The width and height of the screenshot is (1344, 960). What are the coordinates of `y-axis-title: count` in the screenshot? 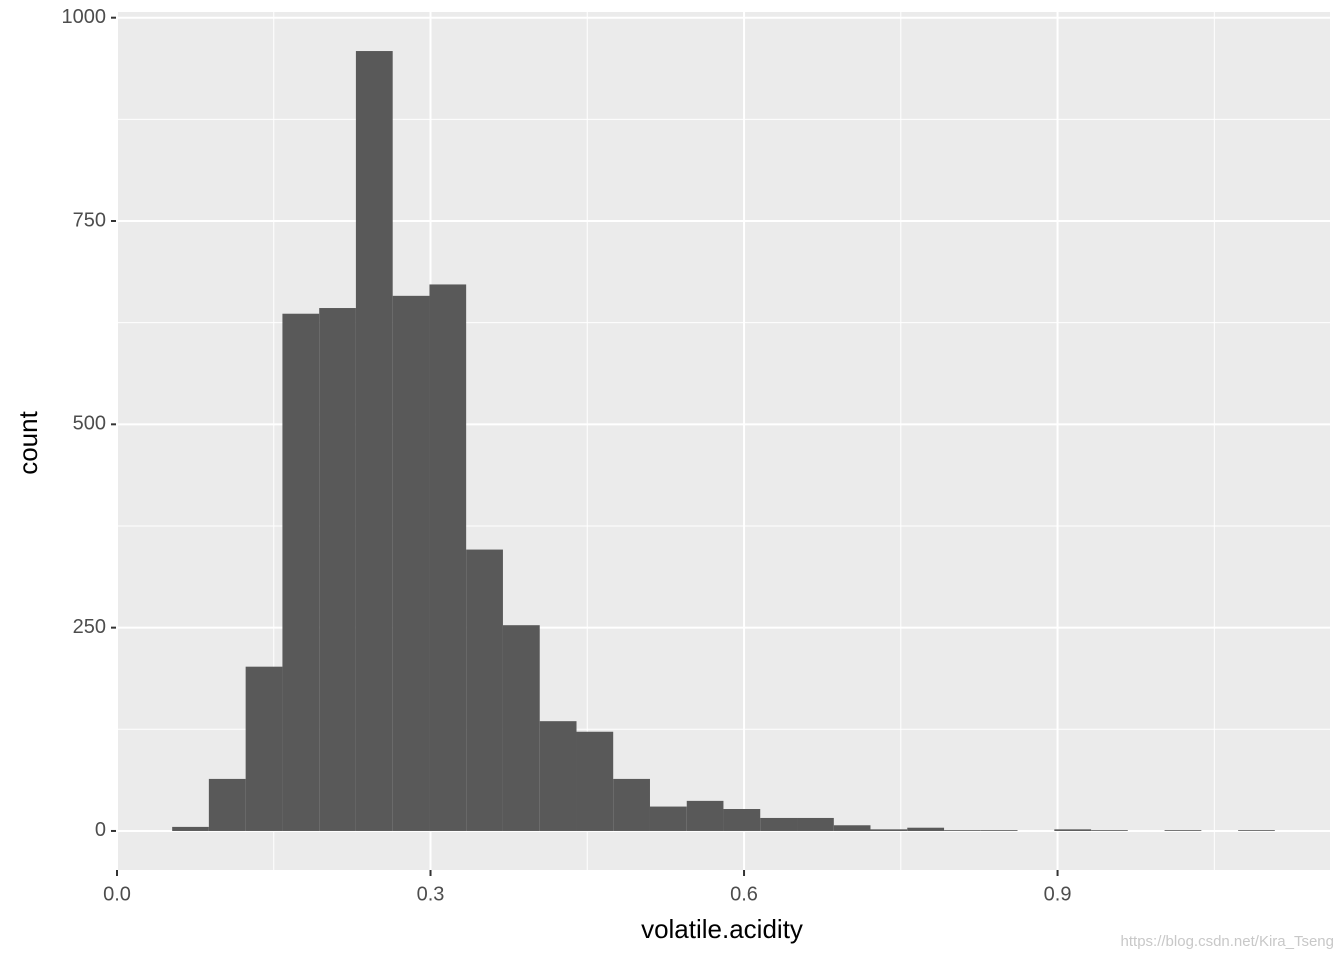 It's located at (28, 442).